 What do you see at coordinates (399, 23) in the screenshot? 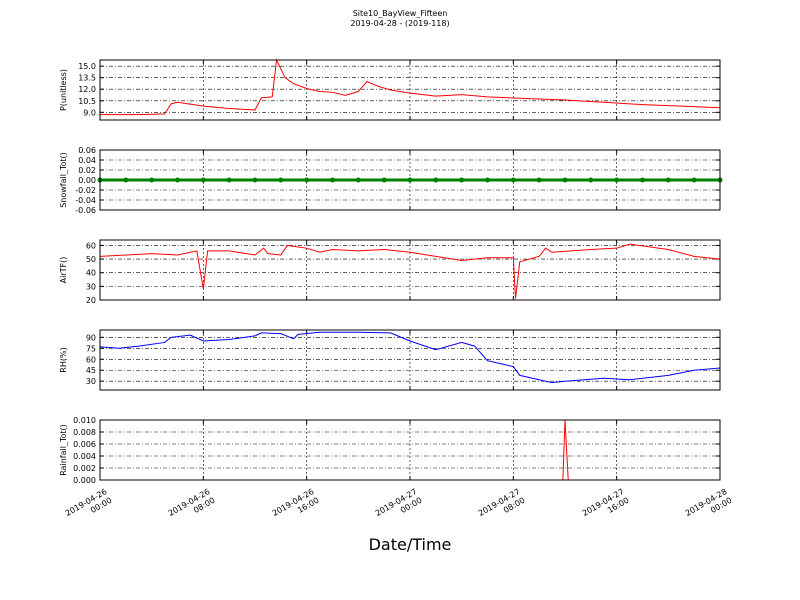
I see `subtitle: 2019-04-28 - (2019-118)` at bounding box center [399, 23].